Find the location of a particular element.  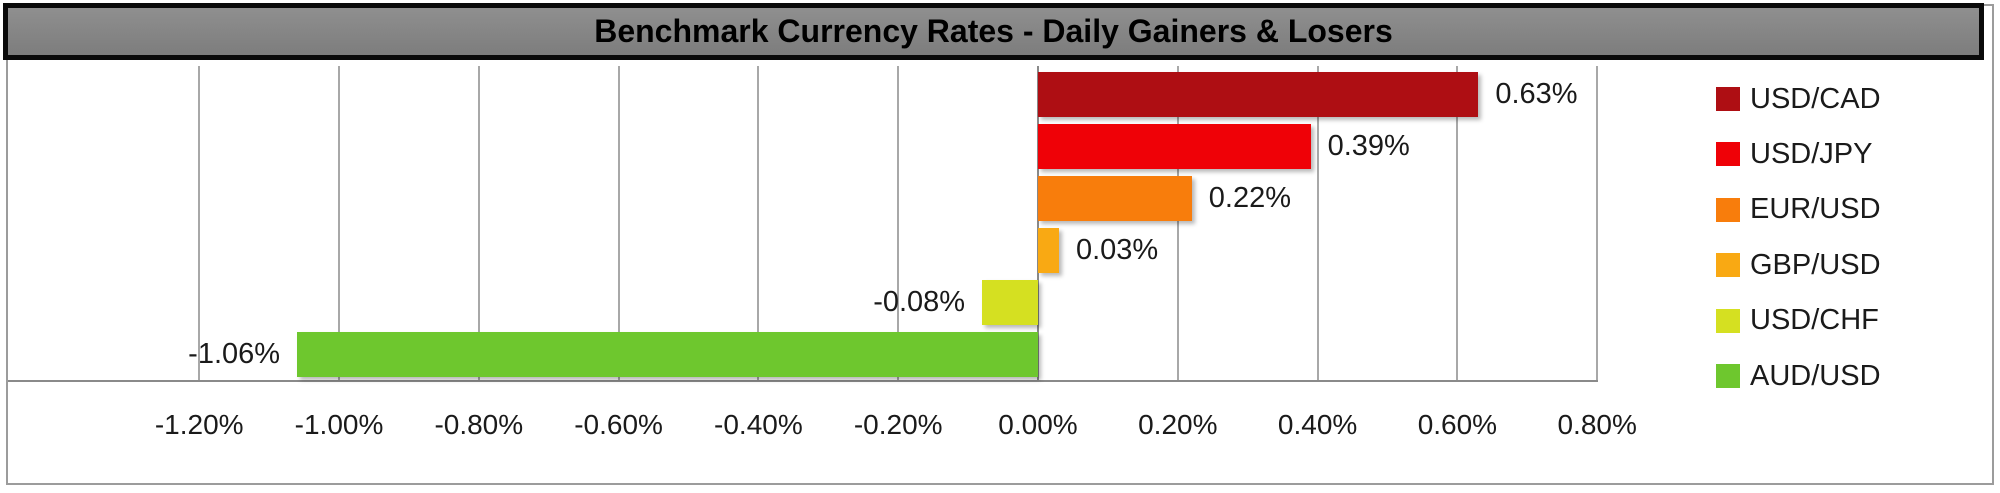

legend-label: GBP/USD is located at coordinates (1815, 264).